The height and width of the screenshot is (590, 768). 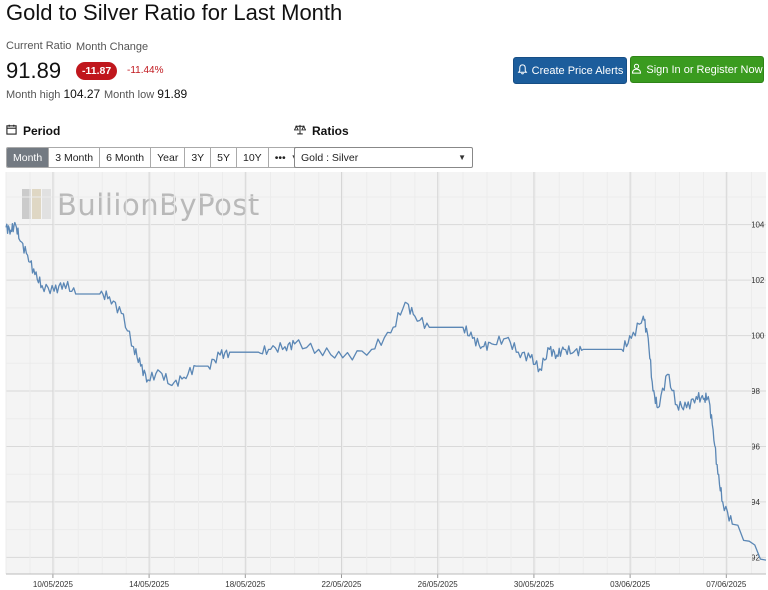 I want to click on period-3y-button: 3Y, so click(x=198, y=157).